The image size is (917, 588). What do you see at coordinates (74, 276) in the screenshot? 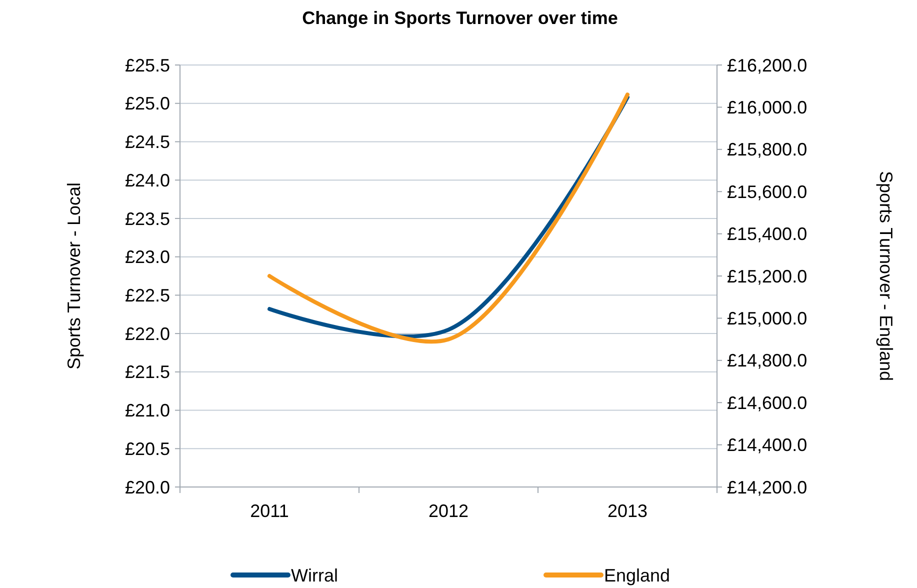
I see `y-axis-title: Sports Turnover - Local` at bounding box center [74, 276].